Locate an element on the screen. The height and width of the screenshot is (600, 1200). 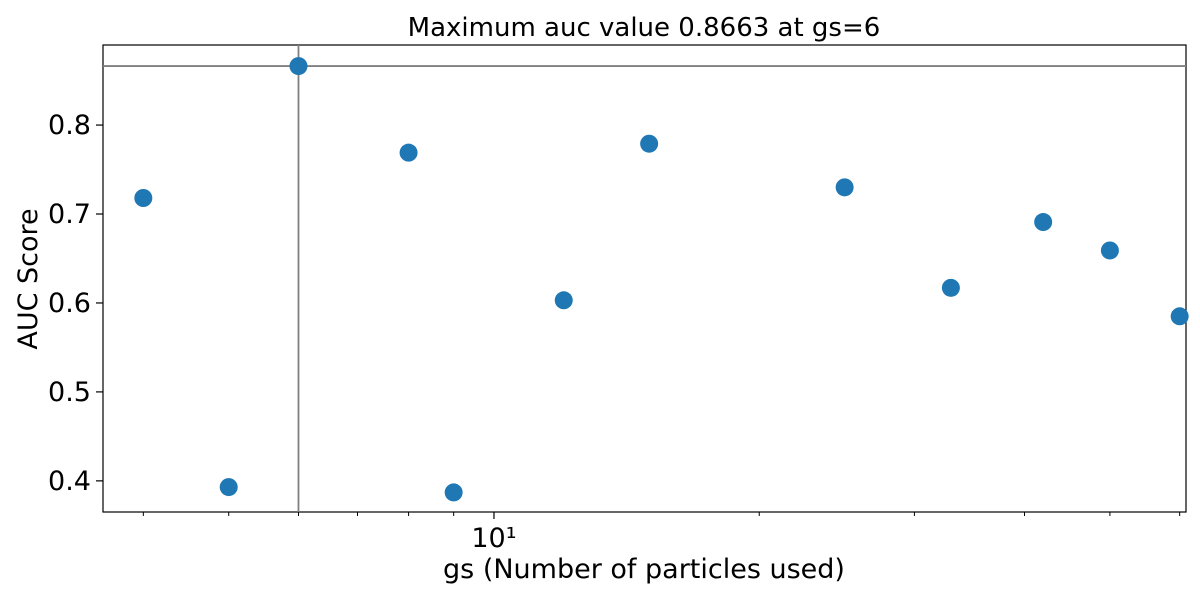
y-axis-label: AUC Score is located at coordinates (28, 278).